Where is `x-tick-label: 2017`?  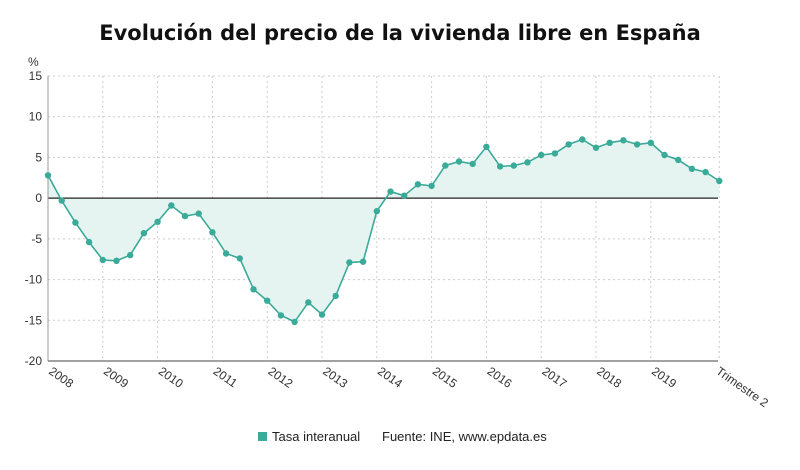
x-tick-label: 2017 is located at coordinates (554, 377).